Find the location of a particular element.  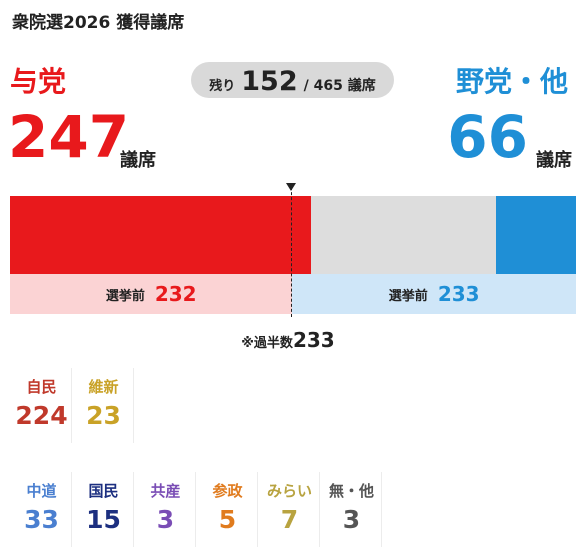

party-name: 無・他 is located at coordinates (351, 491).